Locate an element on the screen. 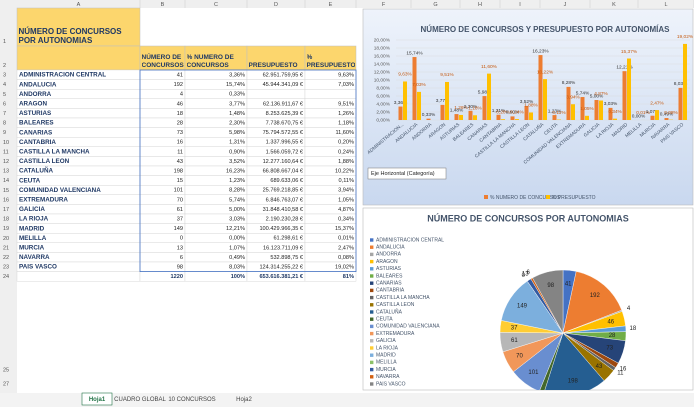 The image size is (694, 407). y-tick-label: 10,00% is located at coordinates (382, 80).